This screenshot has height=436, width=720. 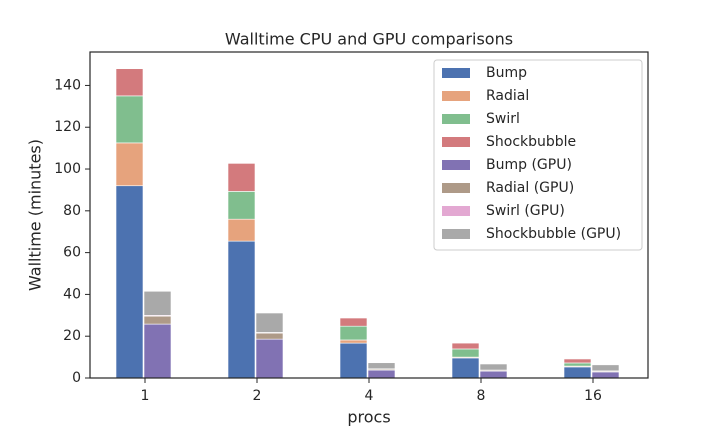 What do you see at coordinates (525, 211) in the screenshot?
I see `legend-label: Swirl (GPU)` at bounding box center [525, 211].